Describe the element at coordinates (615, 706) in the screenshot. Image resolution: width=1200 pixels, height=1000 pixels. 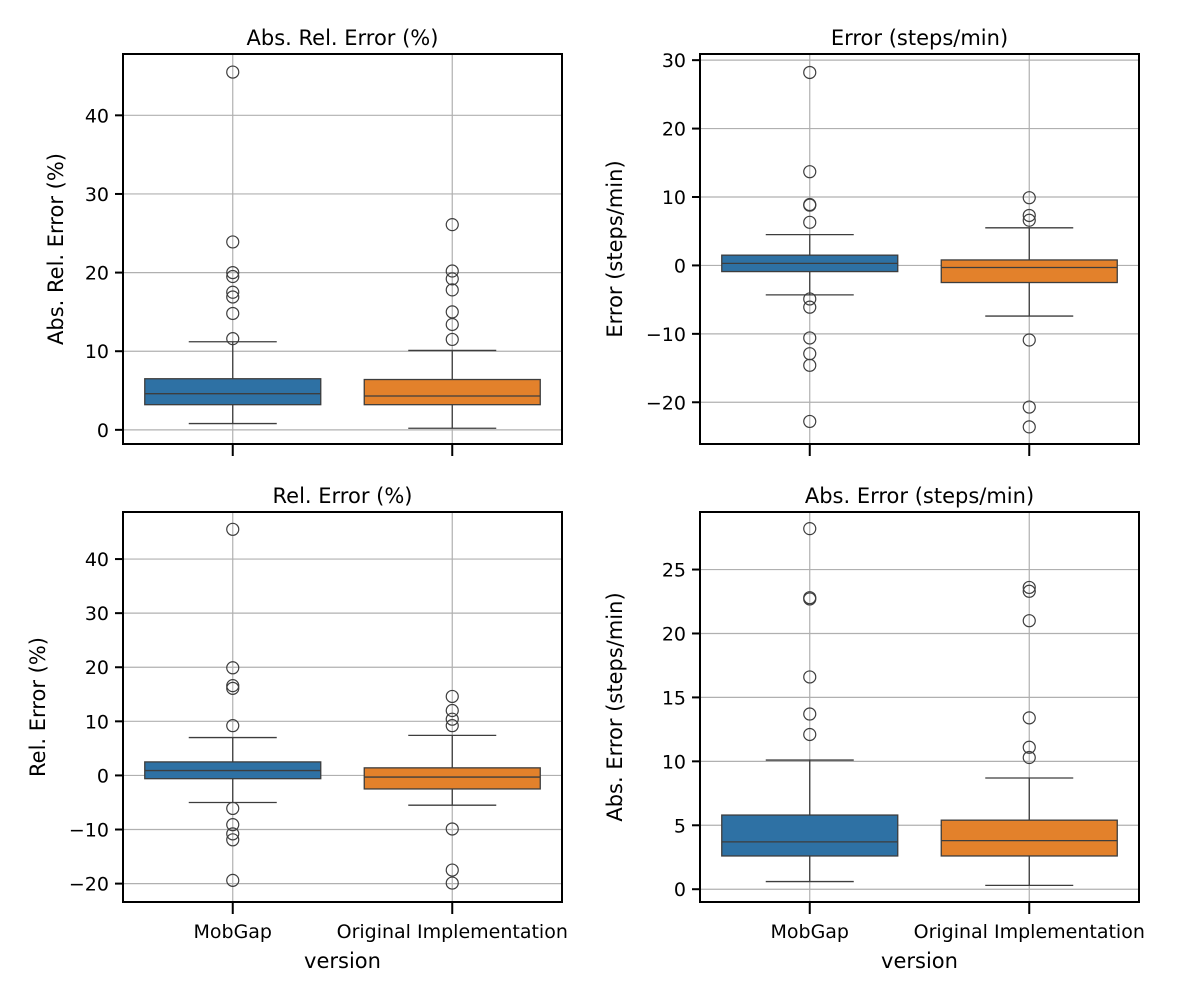
I see `y-axis-label: Abs. Error (steps/min)` at that location.